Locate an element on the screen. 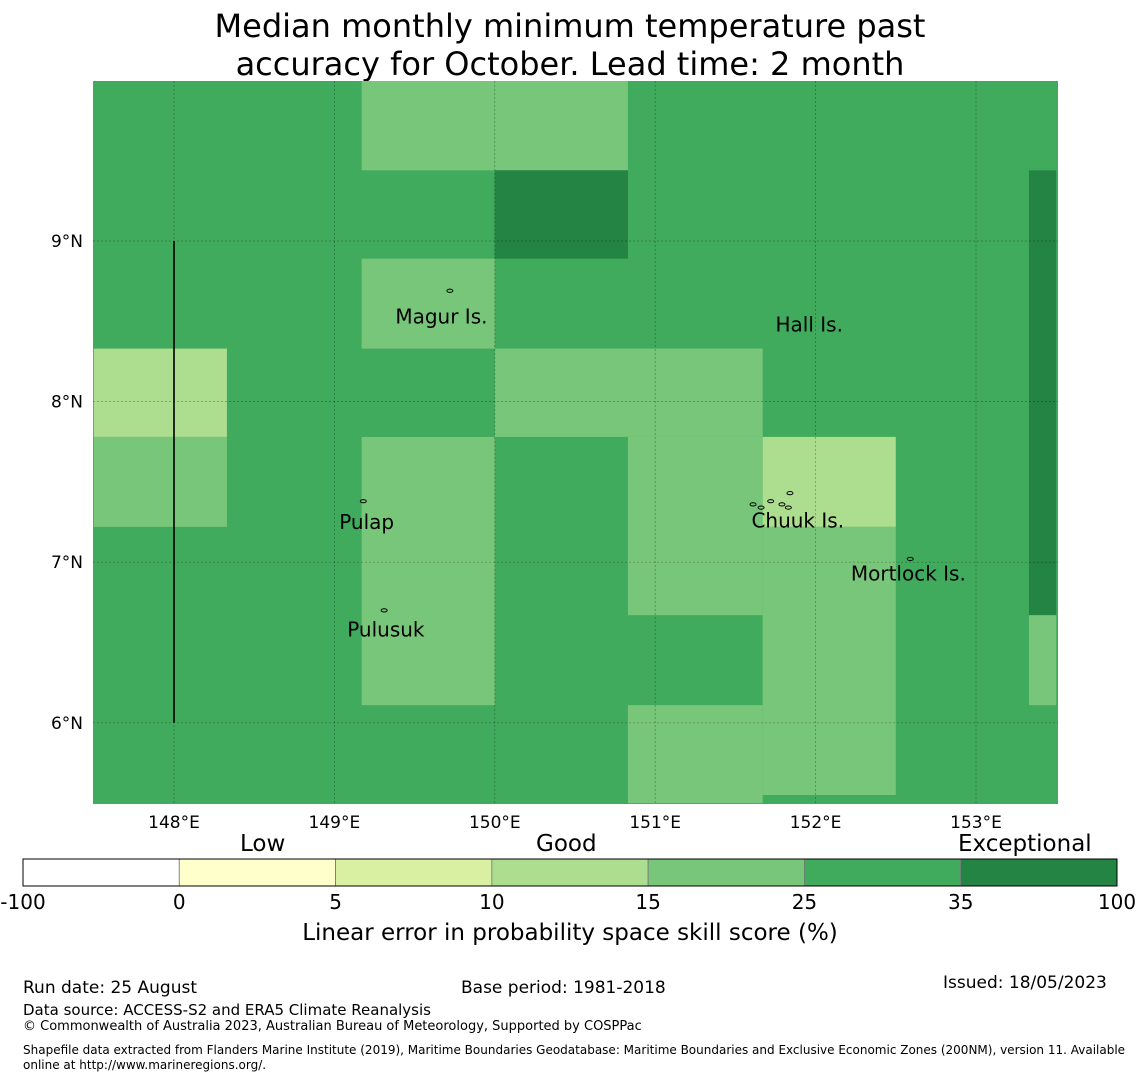 The width and height of the screenshot is (1140, 1080). place-label: Hall Is. is located at coordinates (809, 325).